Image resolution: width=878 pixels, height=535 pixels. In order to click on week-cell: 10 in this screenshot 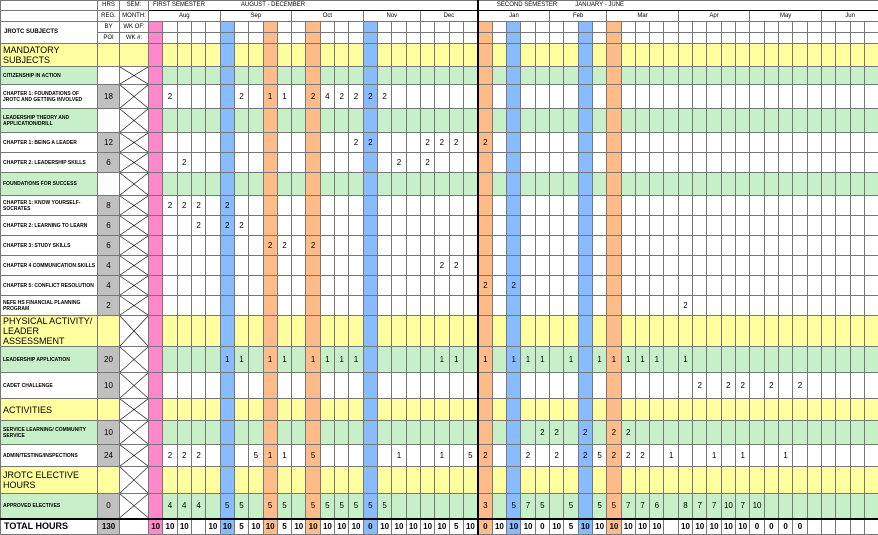, I will do `click(728, 506)`.